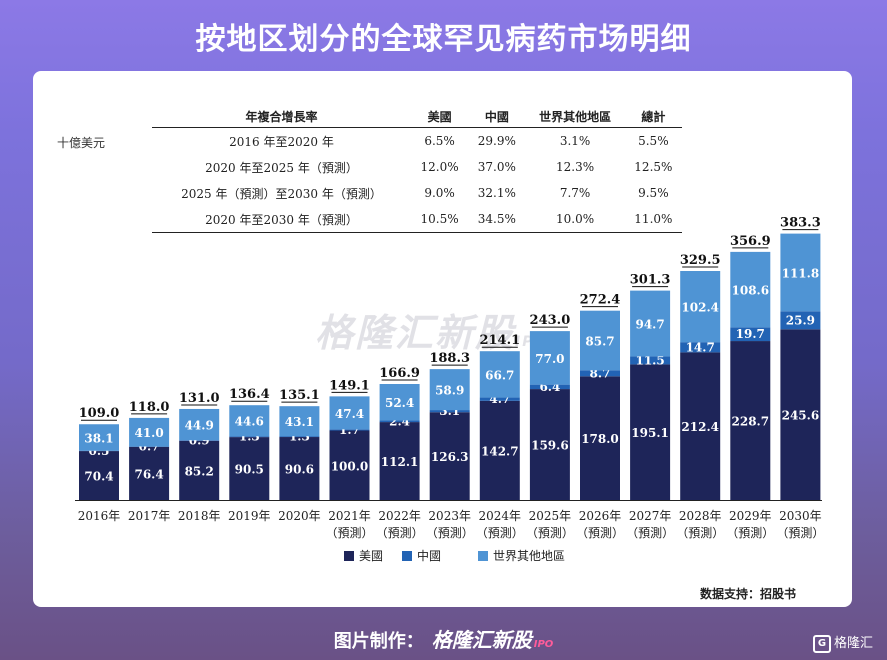  I want to click on x-tick-label: 2017年, so click(149, 516).